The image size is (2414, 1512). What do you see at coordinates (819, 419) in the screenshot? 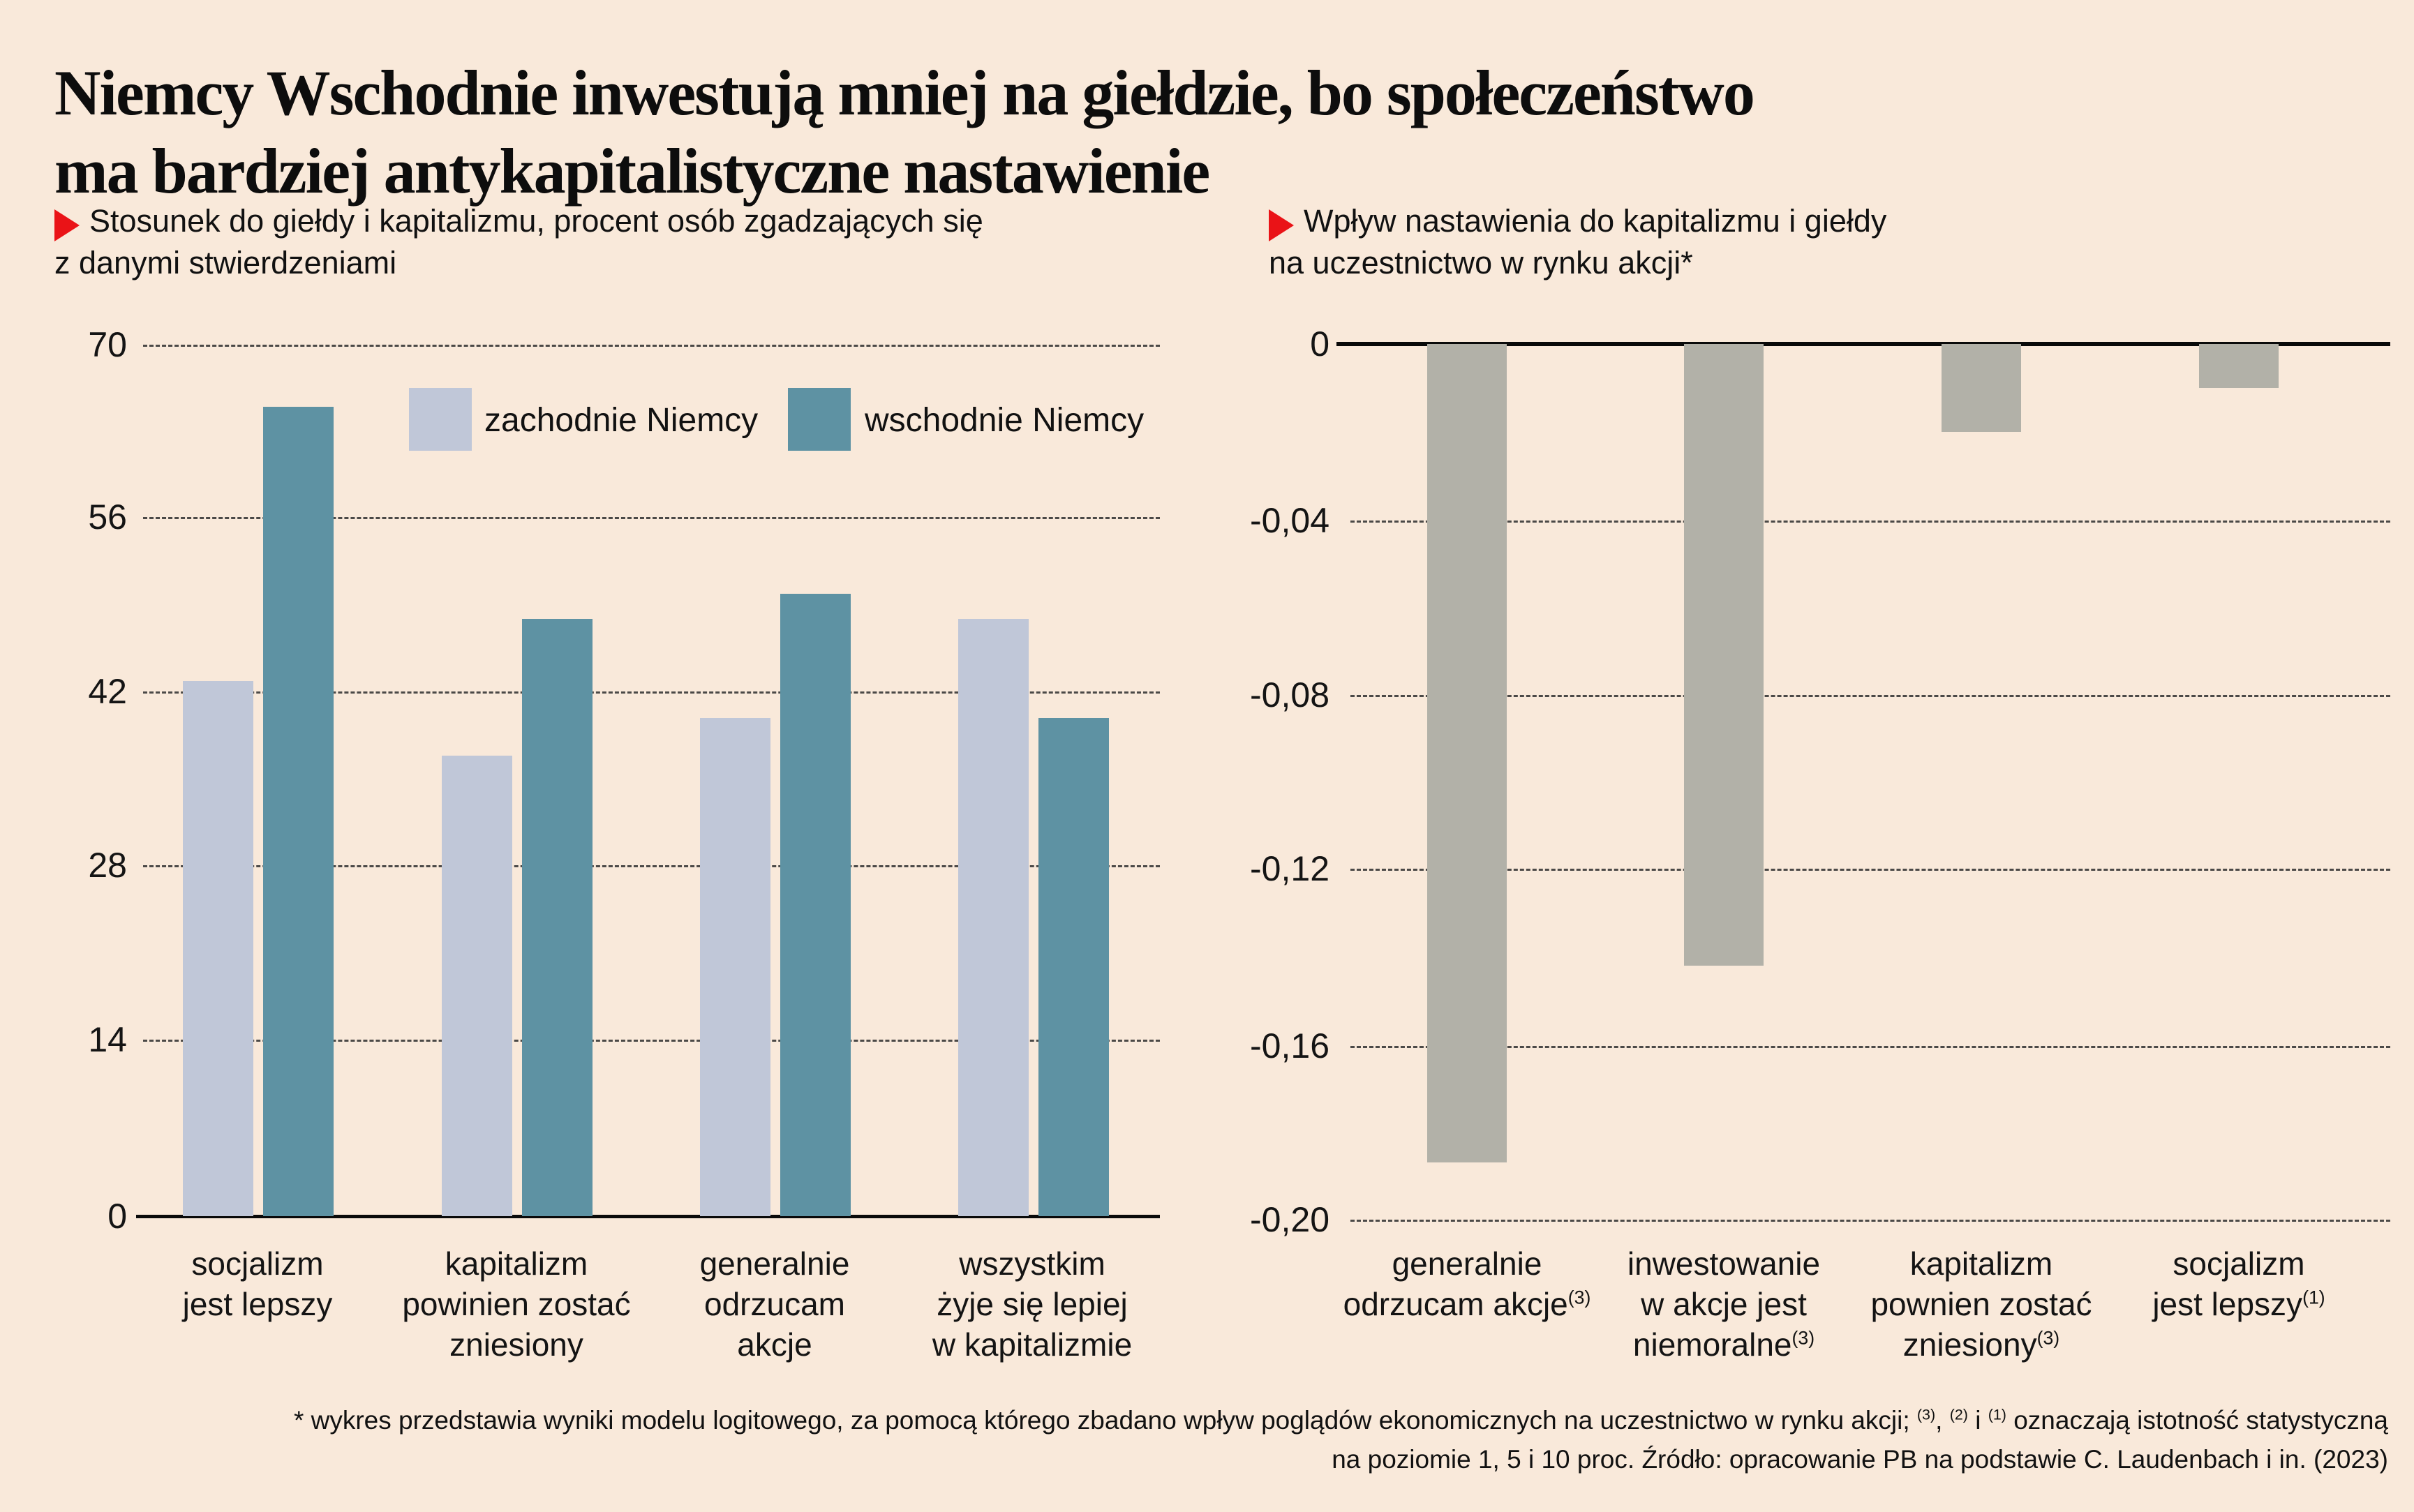
I see `legend-swatch-wschodnie` at bounding box center [819, 419].